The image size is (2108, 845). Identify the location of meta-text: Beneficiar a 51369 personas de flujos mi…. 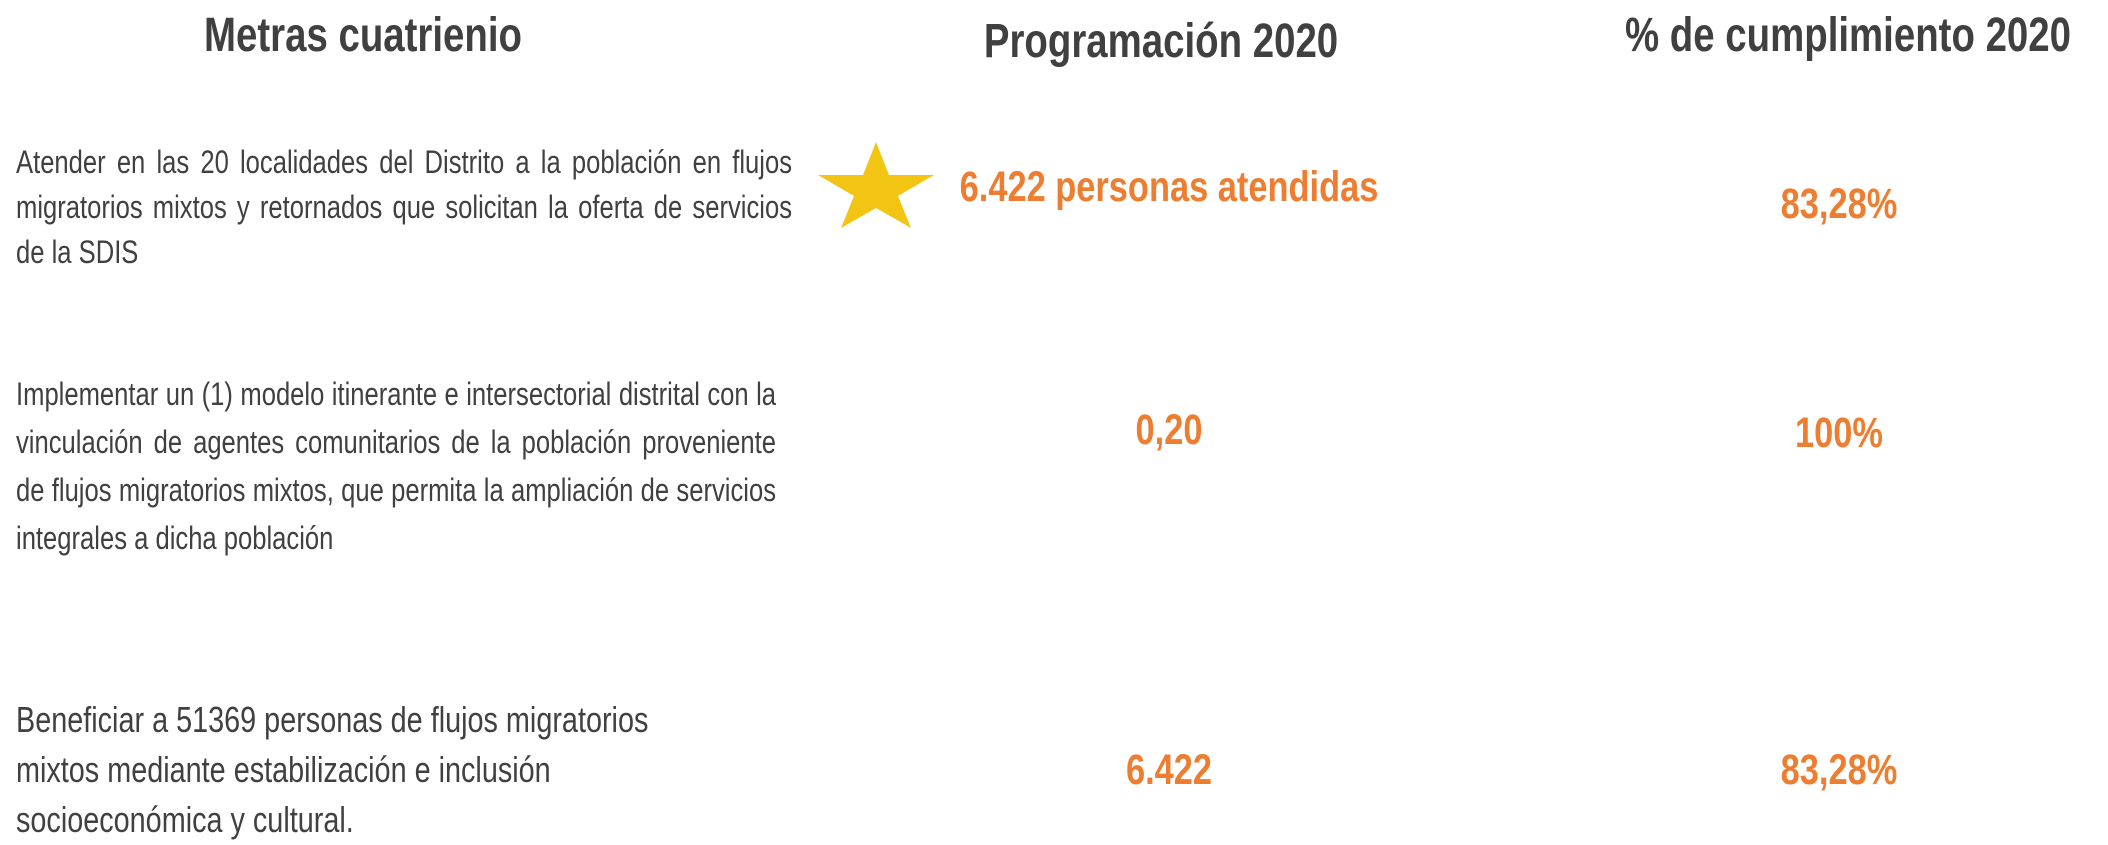
(332, 769).